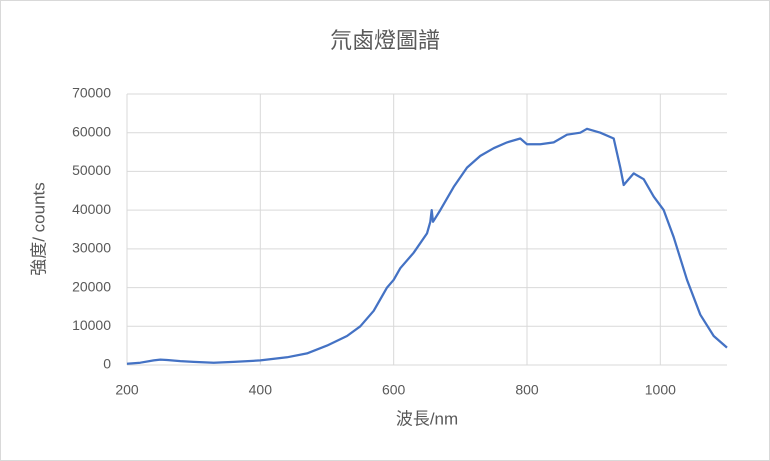 The image size is (770, 461). Describe the element at coordinates (91, 248) in the screenshot. I see `y-tick-label: 30000` at that location.